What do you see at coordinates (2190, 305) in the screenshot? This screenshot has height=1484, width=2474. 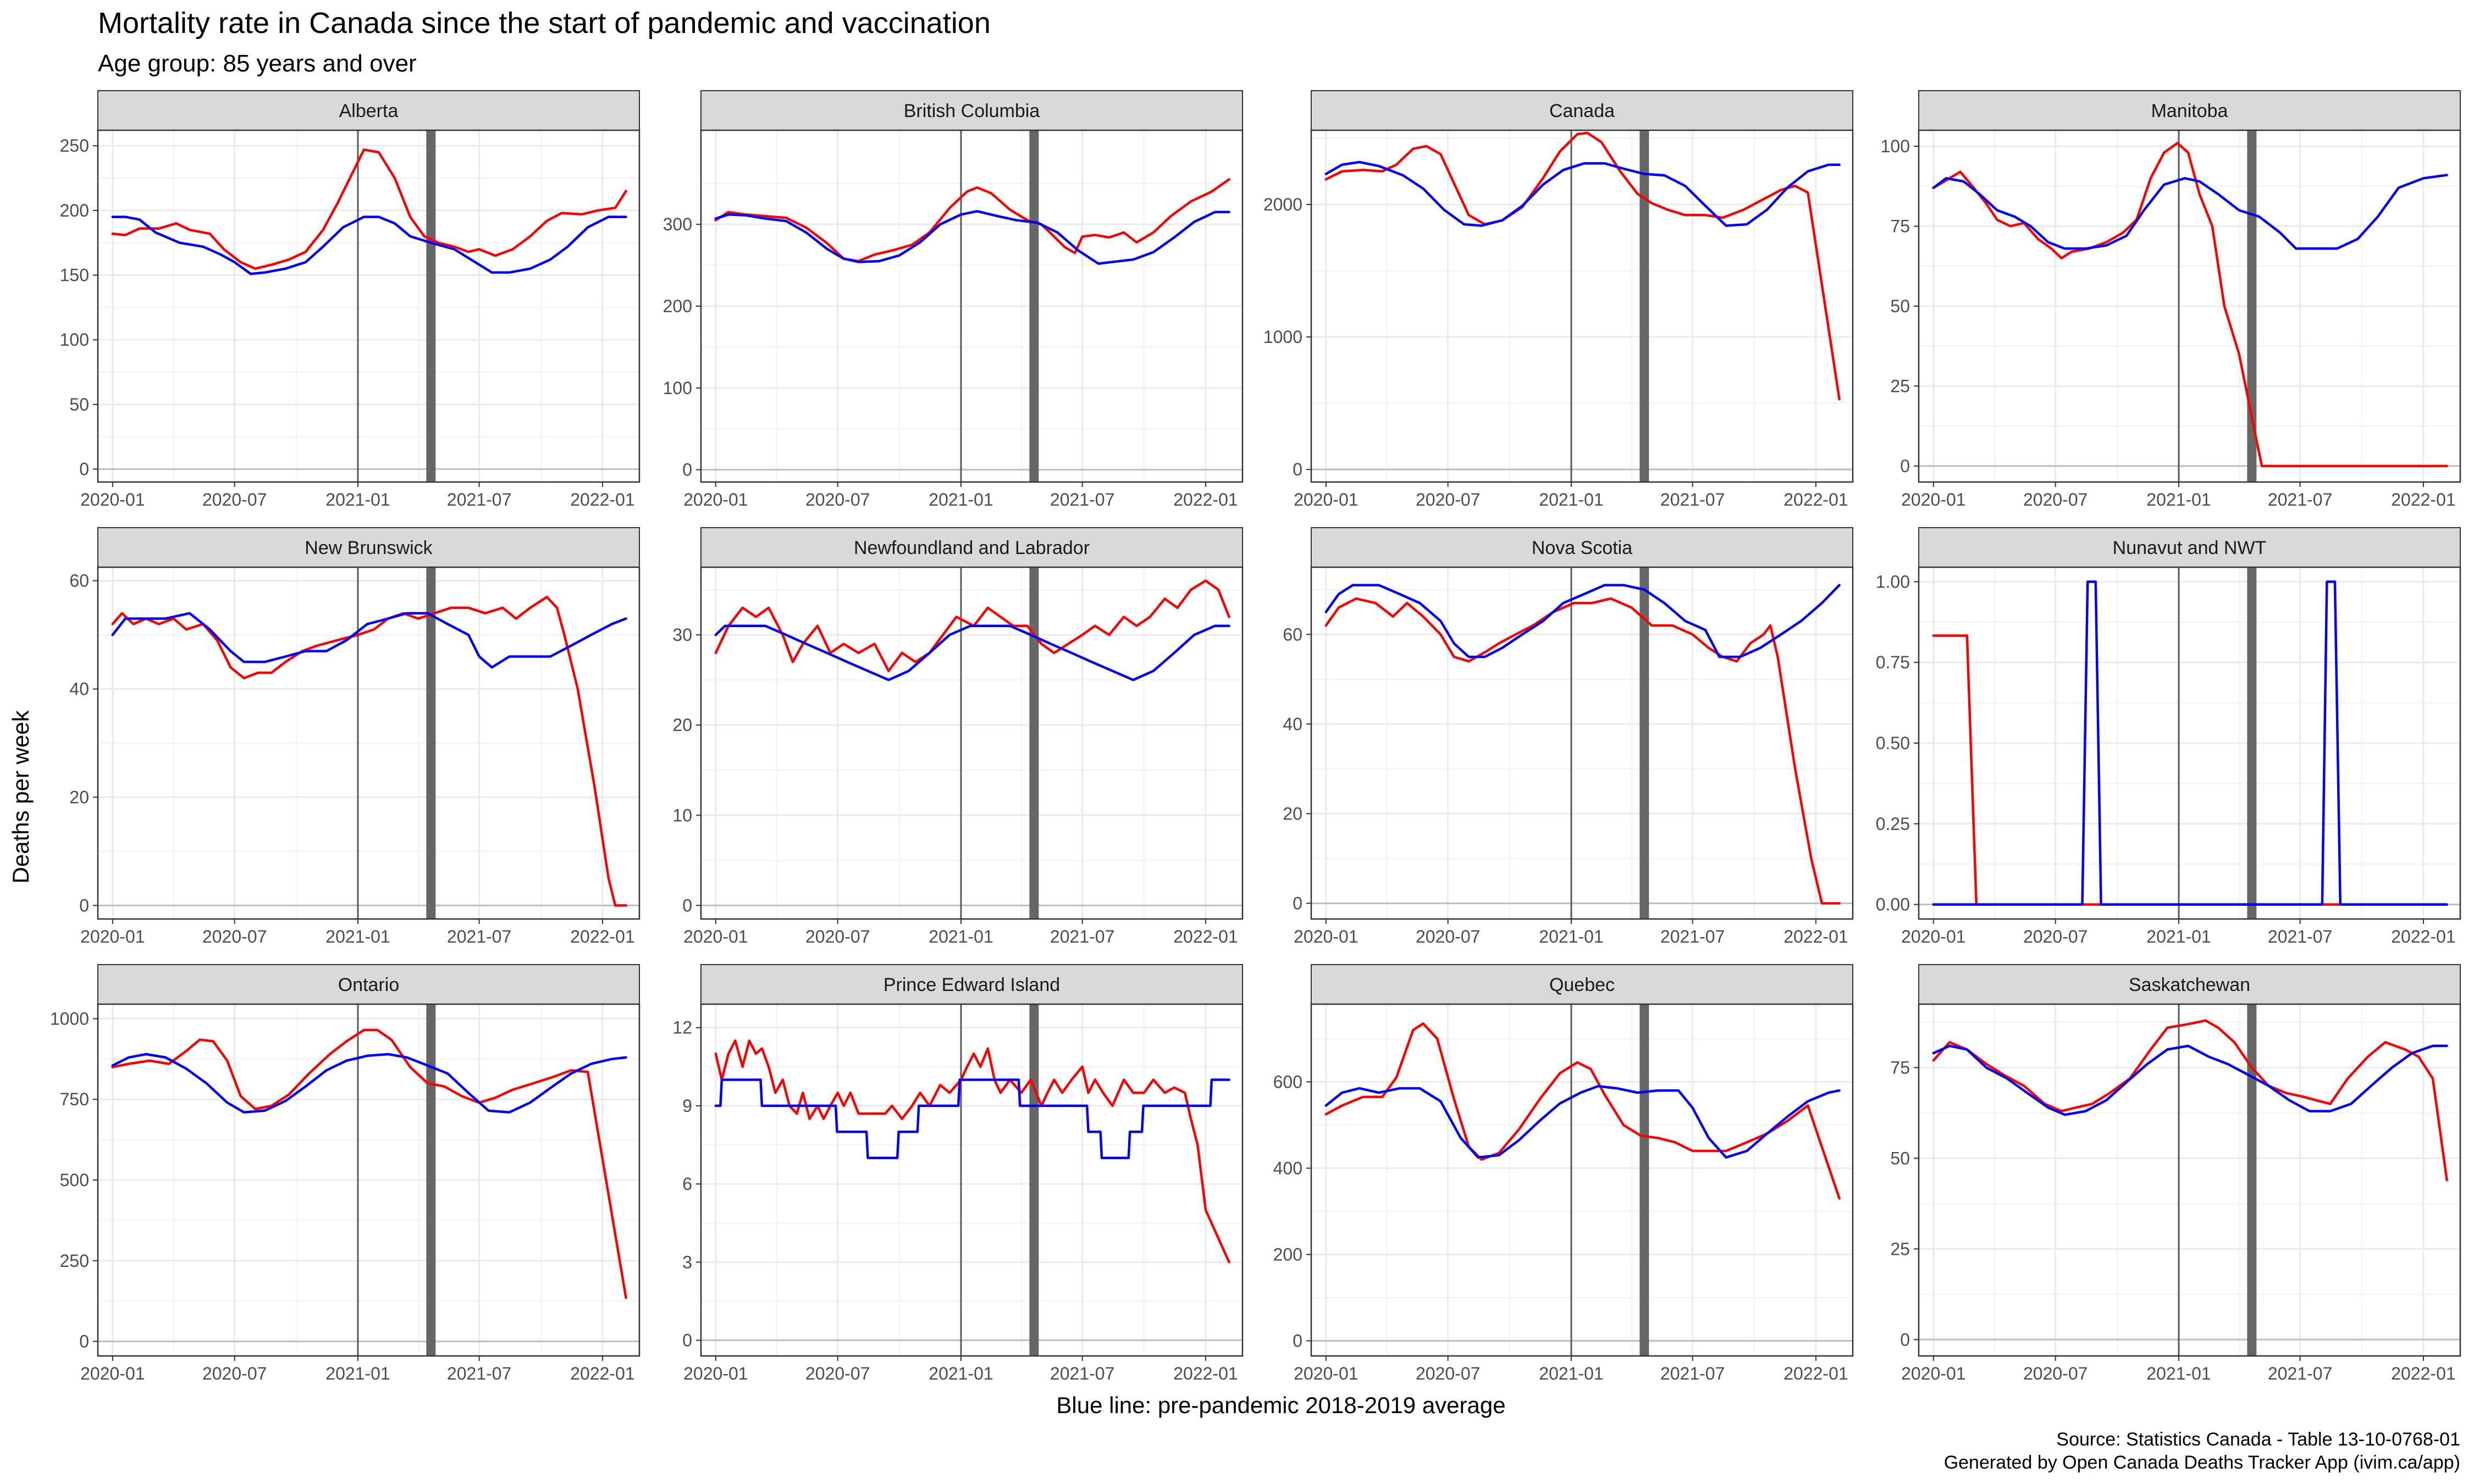 I see `series-actual-manitoba` at bounding box center [2190, 305].